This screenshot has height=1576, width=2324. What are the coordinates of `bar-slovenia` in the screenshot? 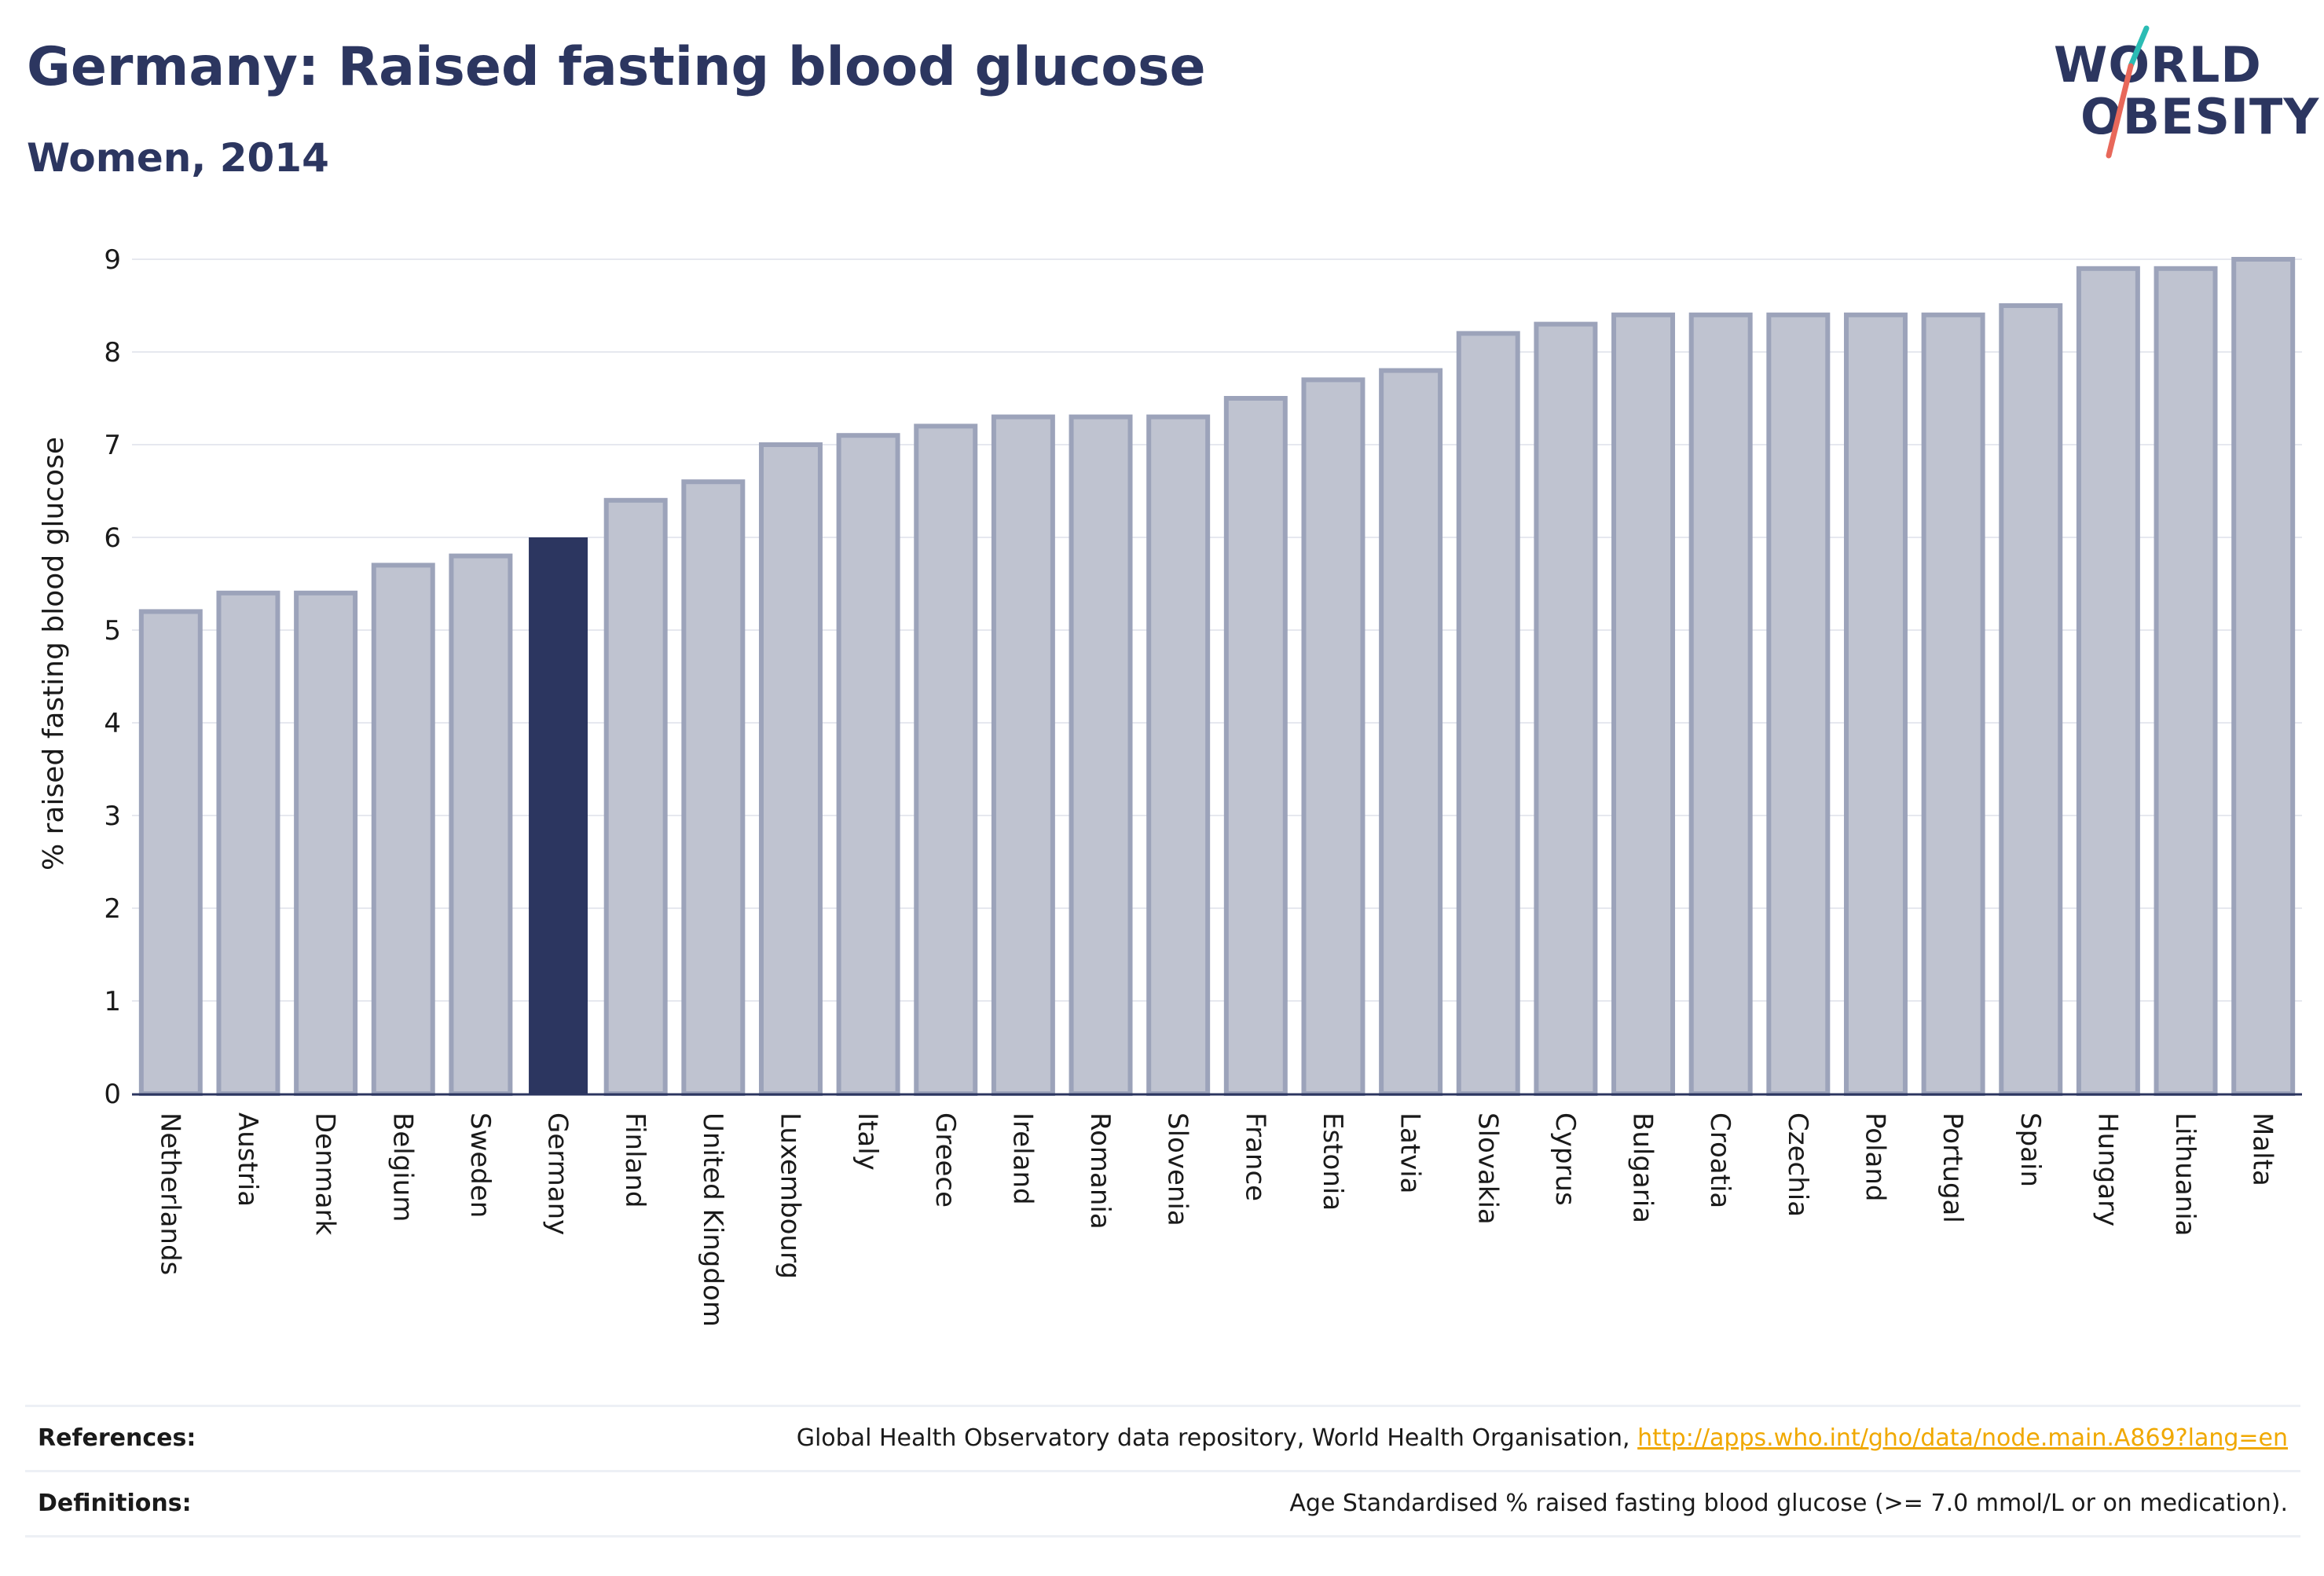 It's located at (1178, 755).